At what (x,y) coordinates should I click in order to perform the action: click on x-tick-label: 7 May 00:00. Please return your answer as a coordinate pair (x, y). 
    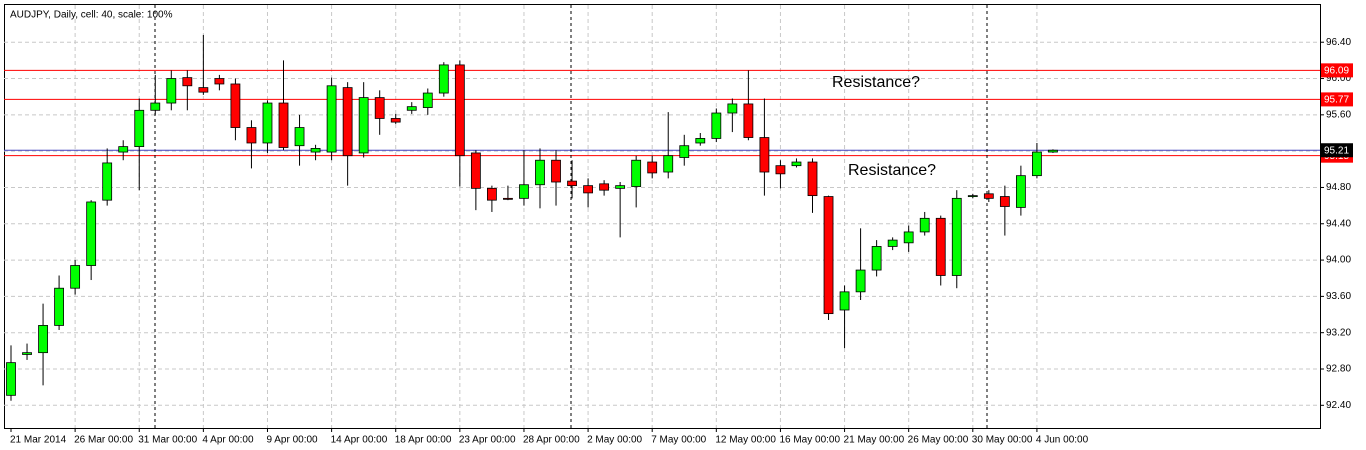
    Looking at the image, I should click on (678, 440).